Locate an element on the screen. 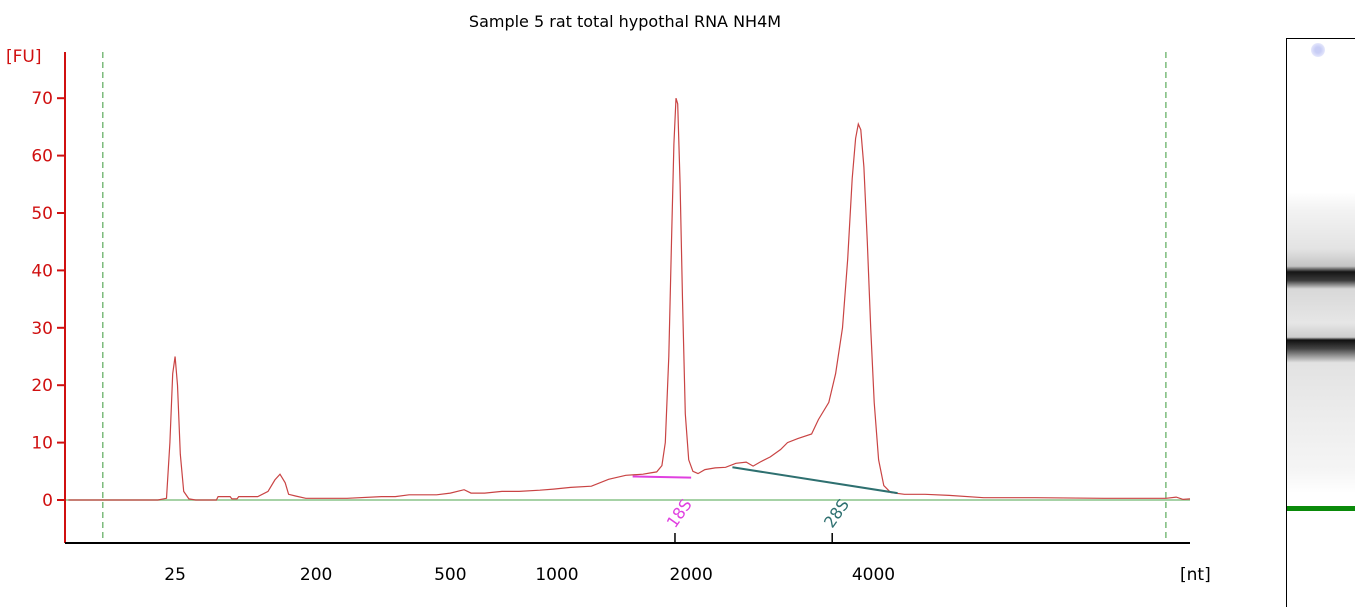 The width and height of the screenshot is (1355, 607). peak-label: 28S is located at coordinates (836, 513).